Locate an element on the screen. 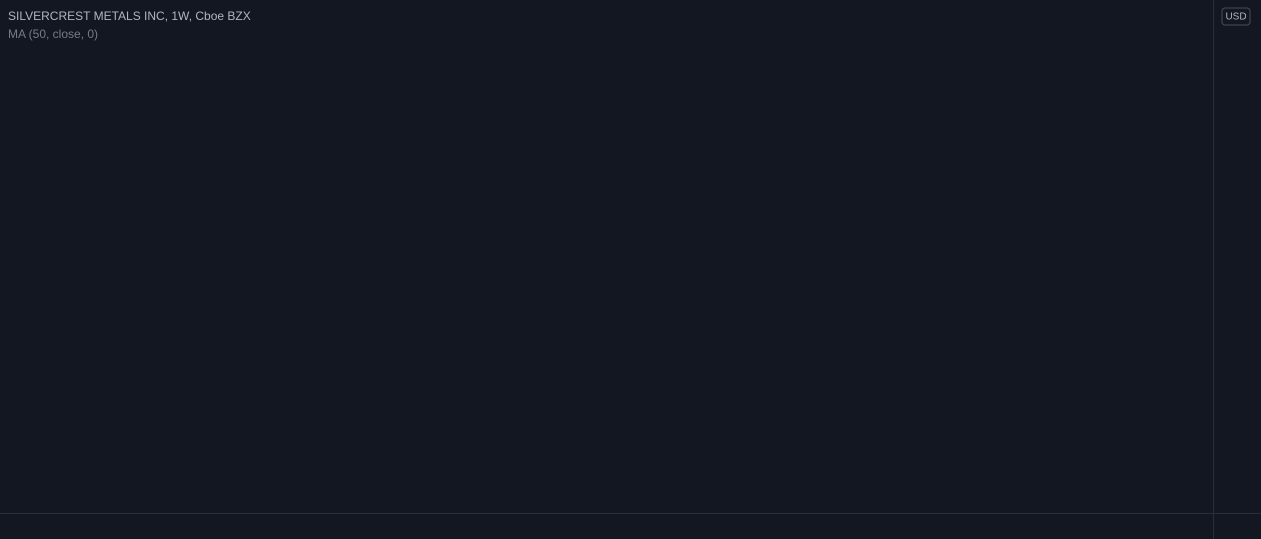 The width and height of the screenshot is (1261, 539). indicator-label: MA (50, close, 0) is located at coordinates (53, 34).